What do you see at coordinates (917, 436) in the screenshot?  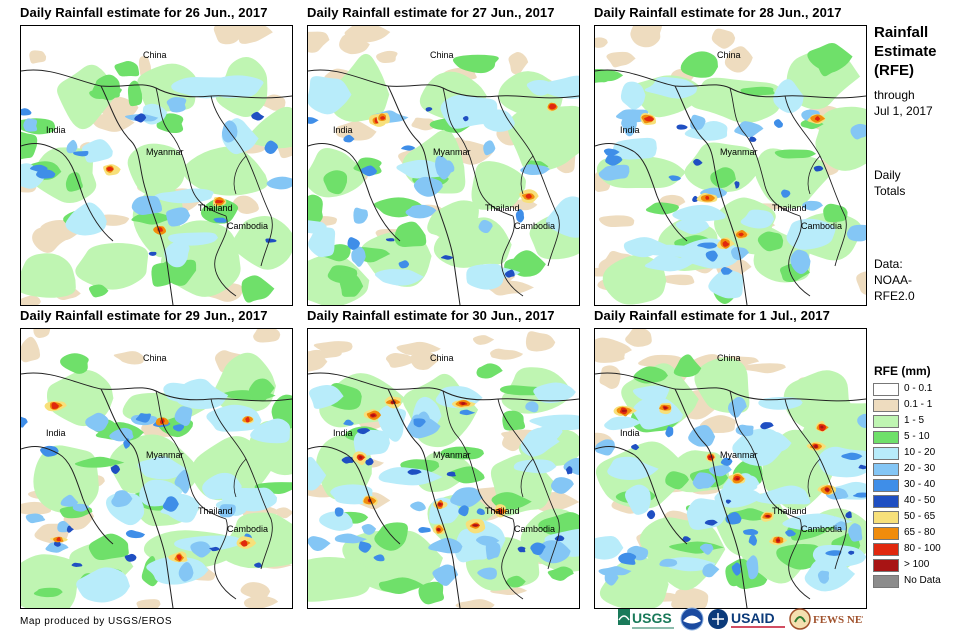 I see `legend-label: 5 - 10` at bounding box center [917, 436].